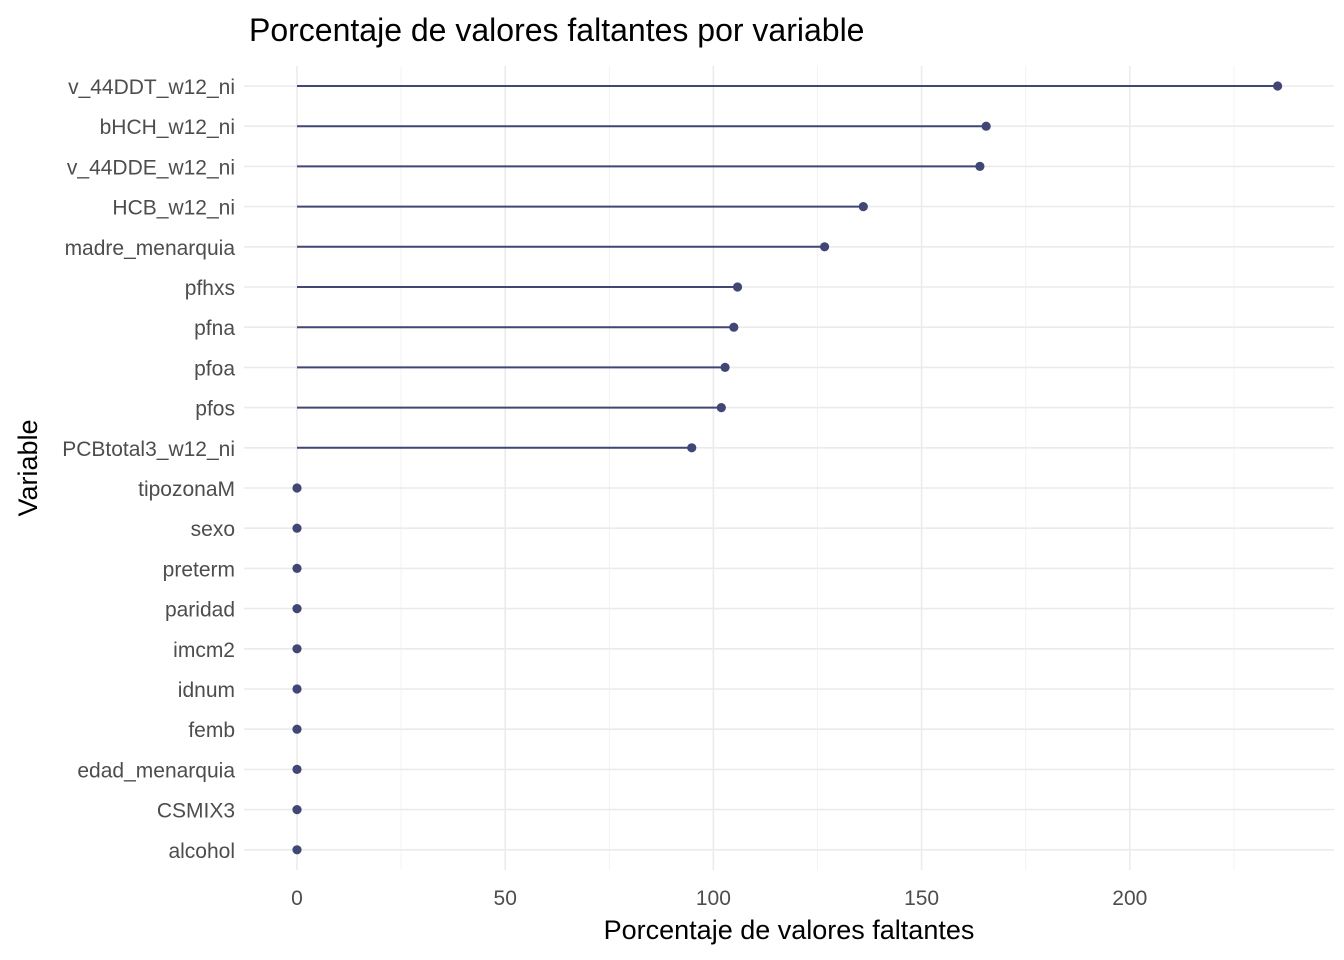 Image resolution: width=1344 pixels, height=960 pixels. What do you see at coordinates (201, 851) in the screenshot?
I see `y-tick-label: alcohol` at bounding box center [201, 851].